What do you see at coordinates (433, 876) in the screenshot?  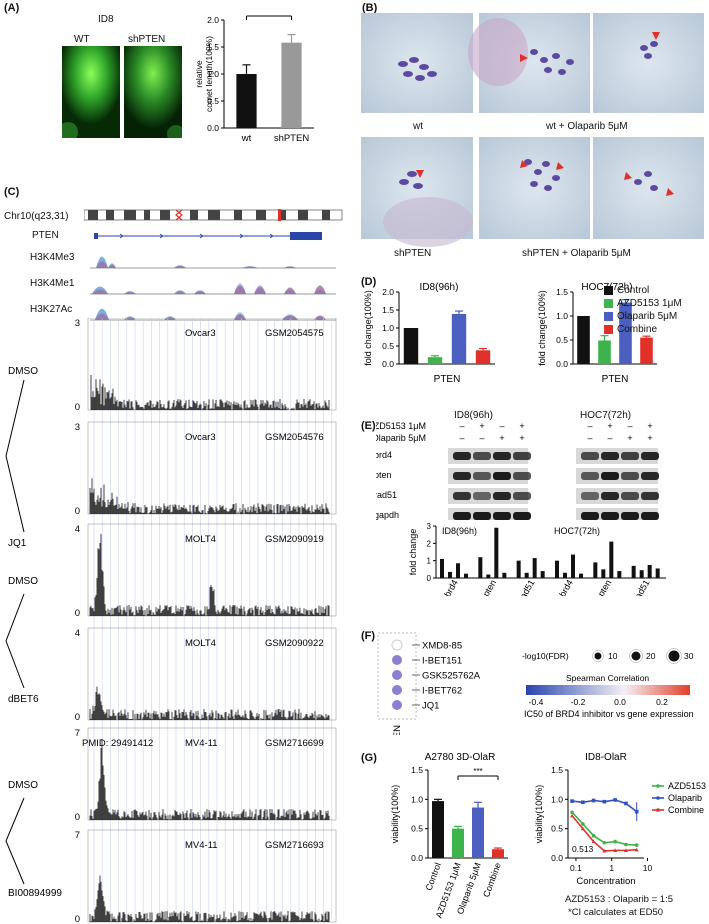 I see `x-tick-label: Control` at bounding box center [433, 876].